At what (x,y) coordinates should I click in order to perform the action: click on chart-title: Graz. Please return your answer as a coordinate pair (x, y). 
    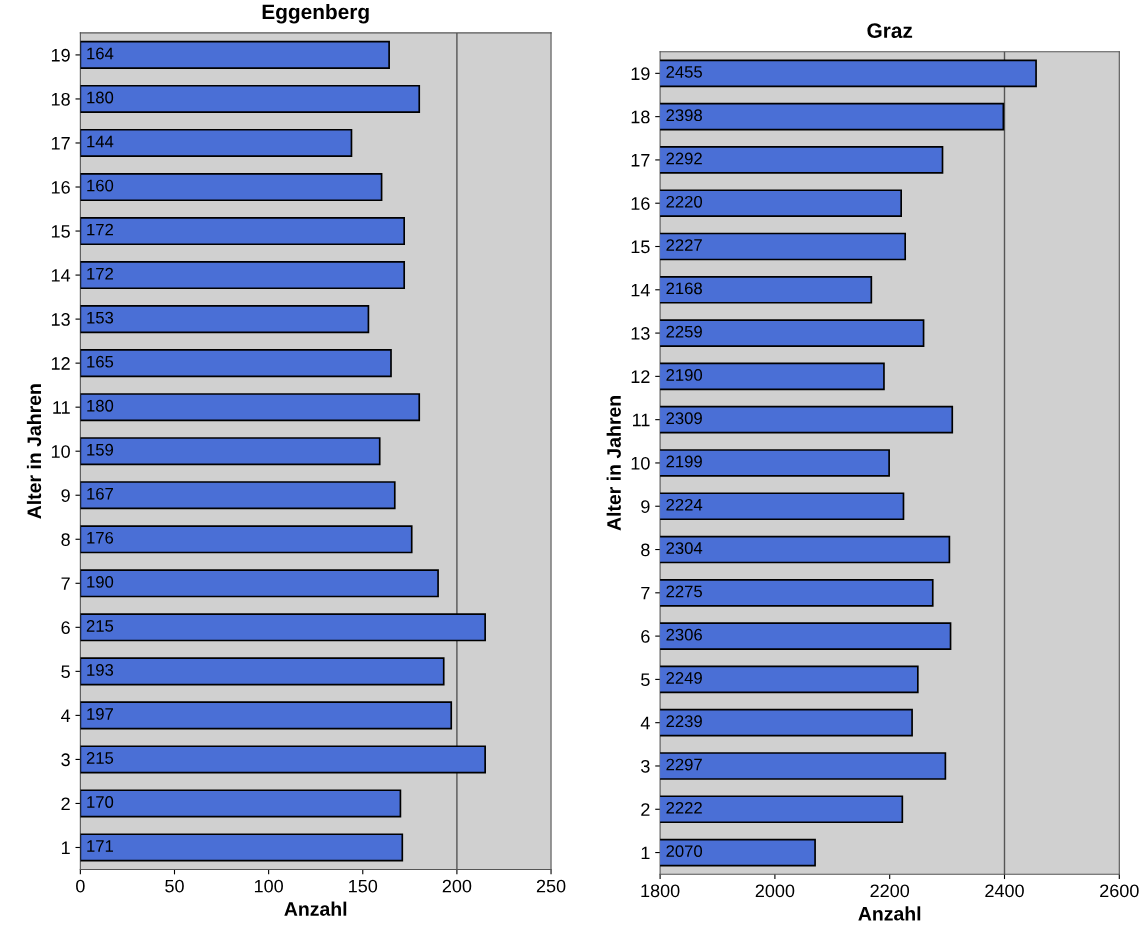
    Looking at the image, I should click on (890, 31).